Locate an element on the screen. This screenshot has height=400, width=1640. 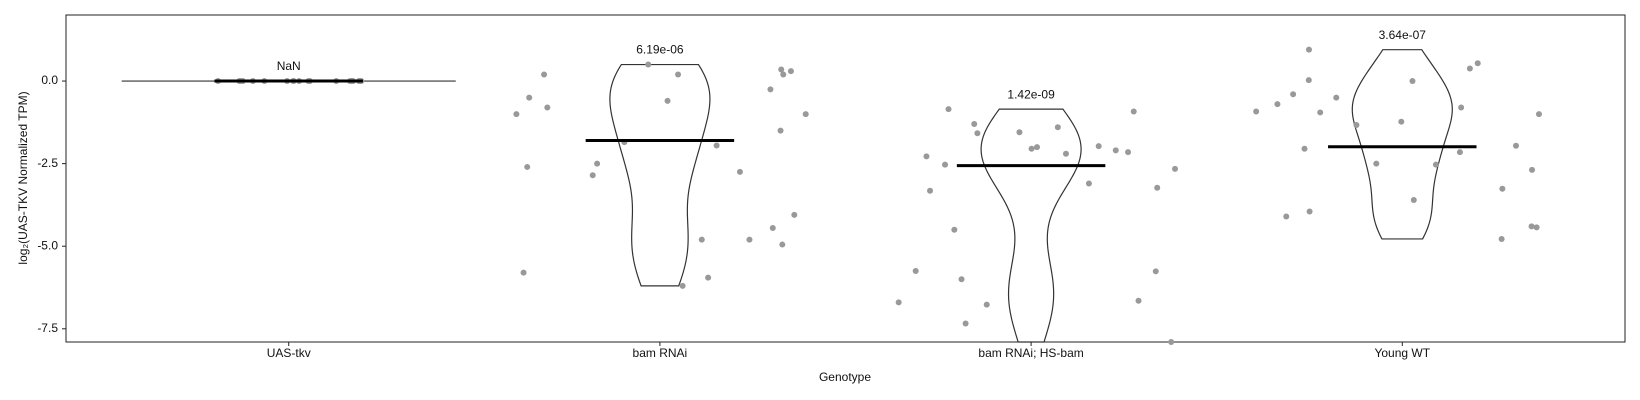
y-tick-label: -2.5 is located at coordinates (47, 163).